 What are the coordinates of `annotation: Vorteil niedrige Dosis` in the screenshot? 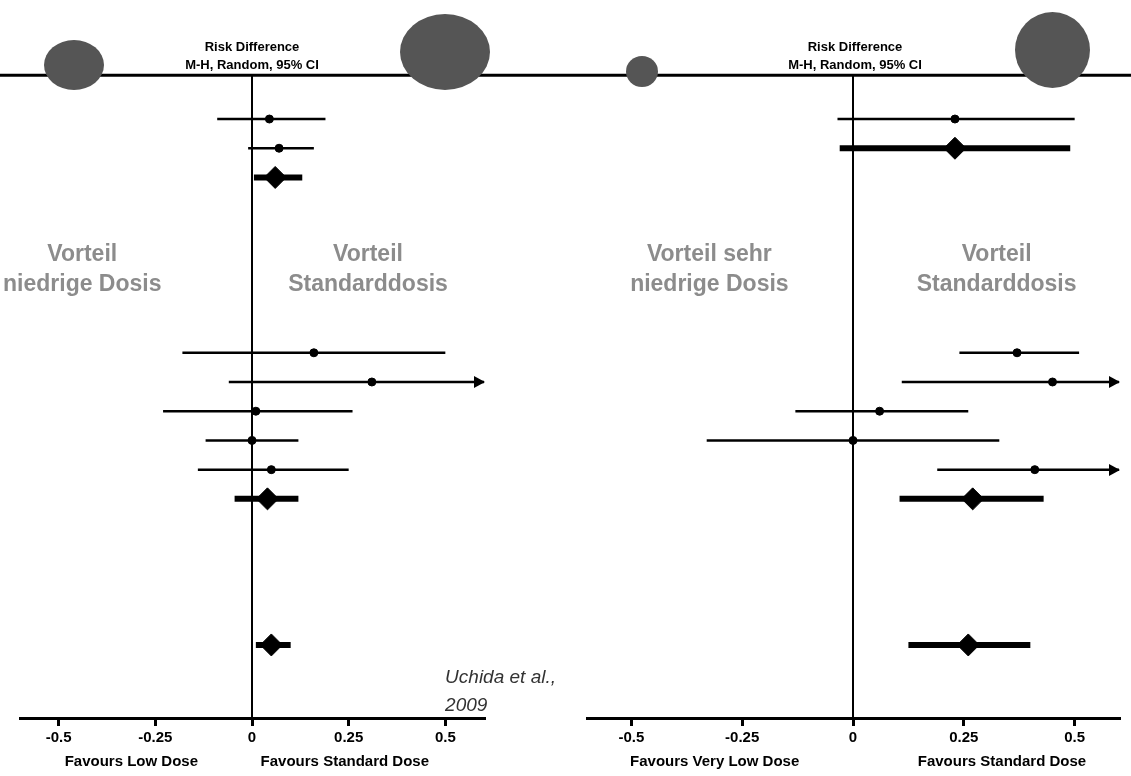 It's located at (82, 268).